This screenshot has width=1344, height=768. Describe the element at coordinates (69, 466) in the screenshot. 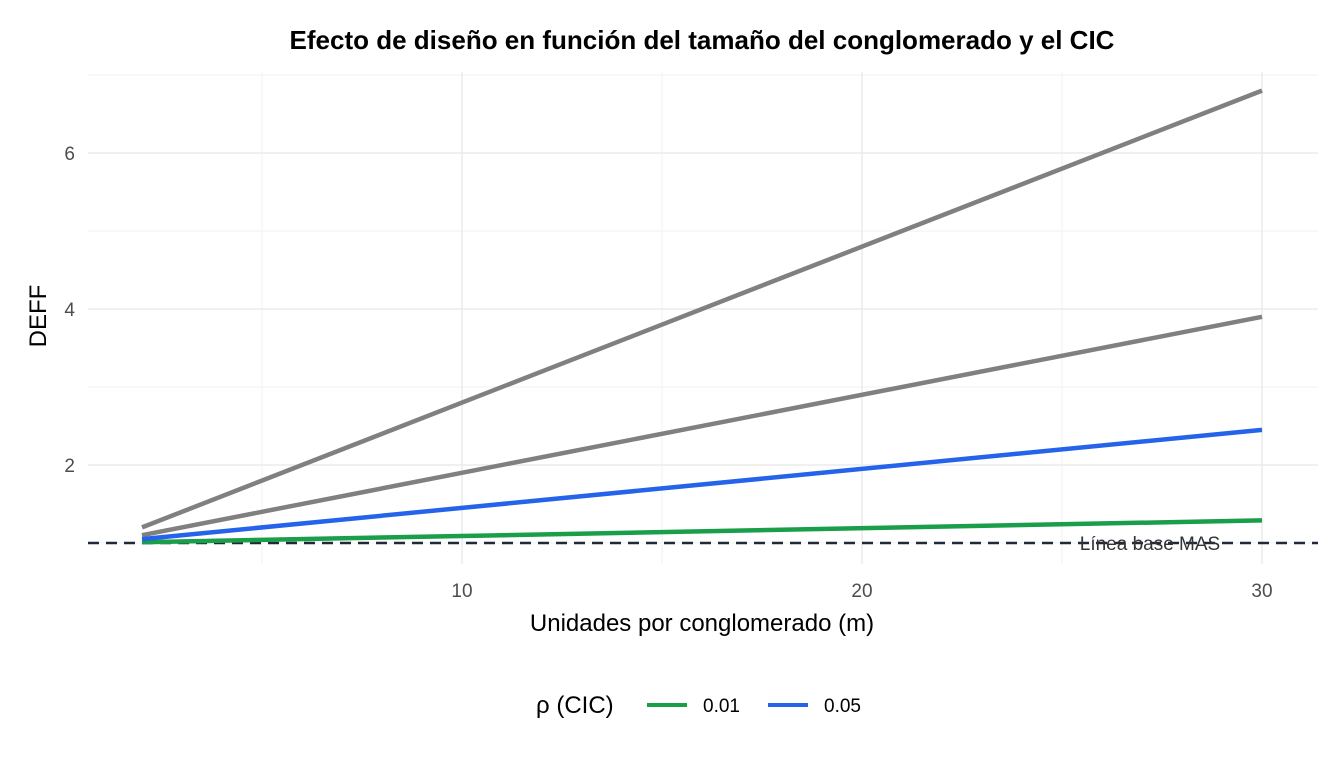

I see `y-tick-label-2: 2` at that location.